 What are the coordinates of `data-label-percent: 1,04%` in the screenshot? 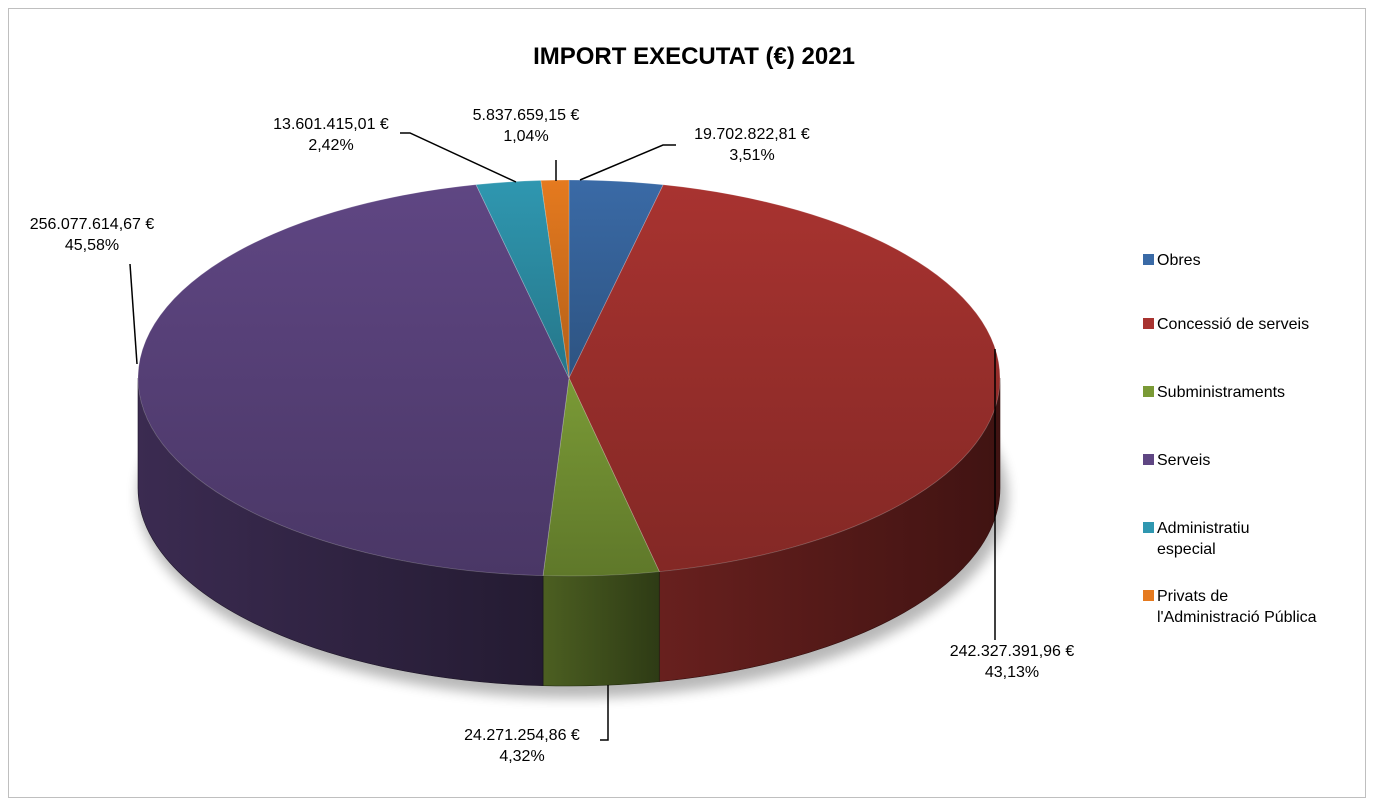 It's located at (525, 136).